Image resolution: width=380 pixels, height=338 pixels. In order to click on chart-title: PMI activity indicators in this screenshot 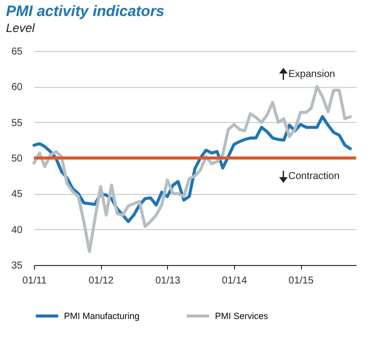, I will do `click(85, 11)`.